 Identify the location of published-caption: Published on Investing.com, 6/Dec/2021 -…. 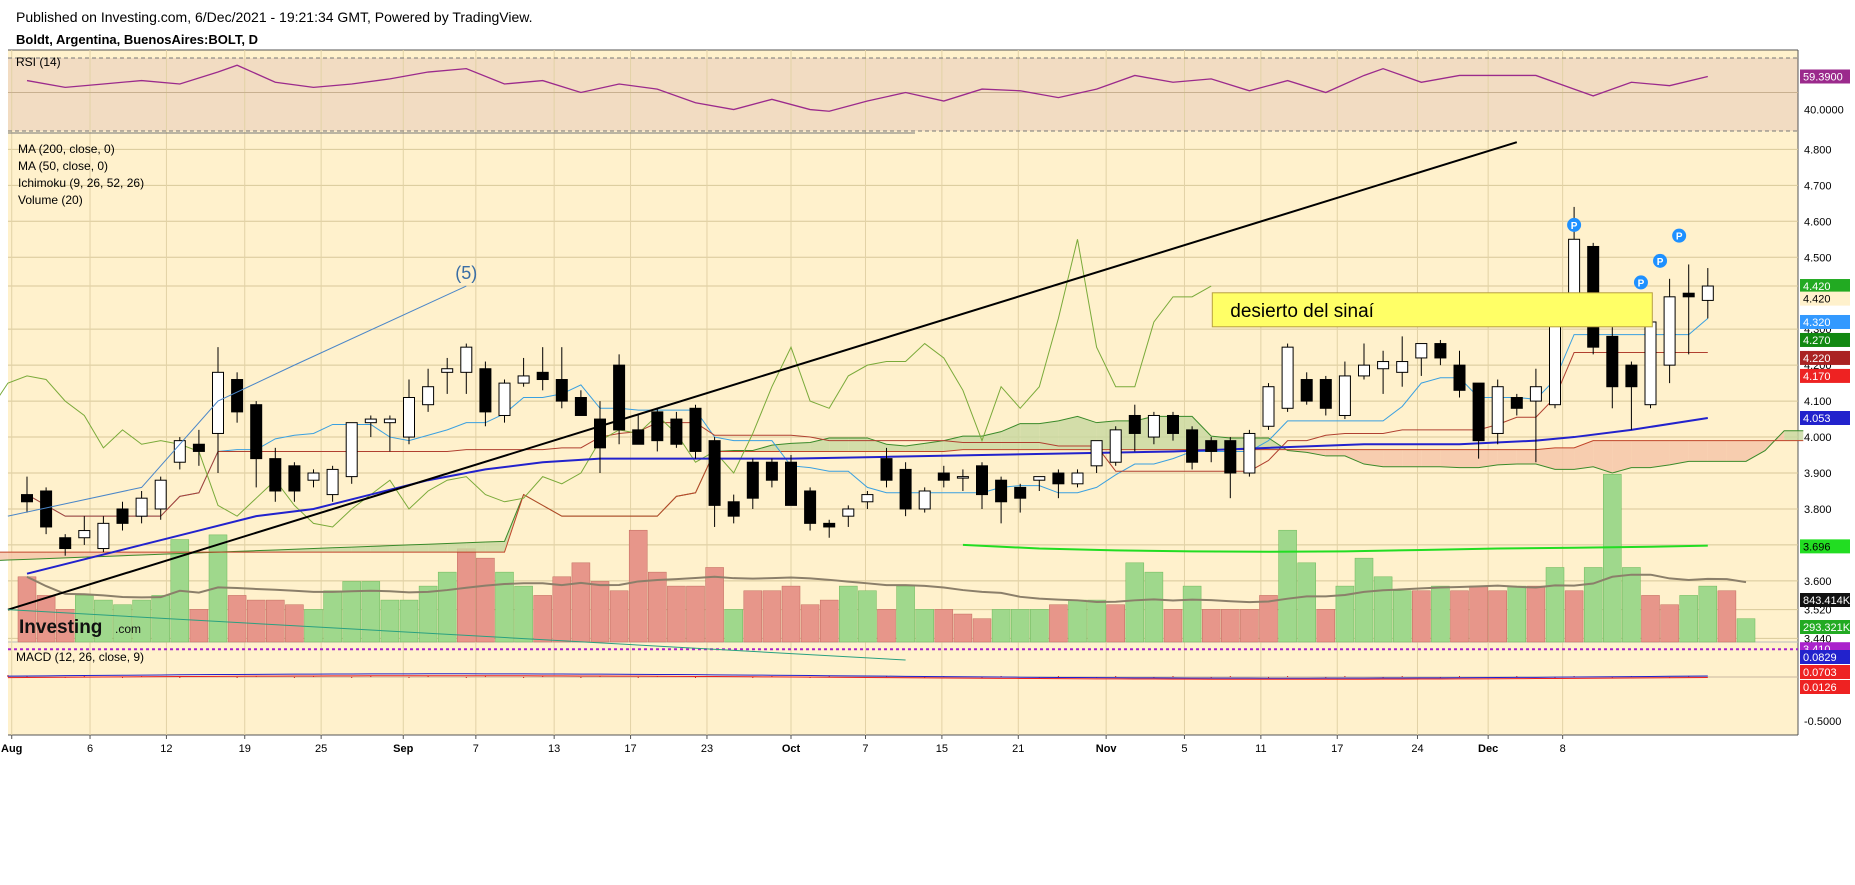
(274, 17).